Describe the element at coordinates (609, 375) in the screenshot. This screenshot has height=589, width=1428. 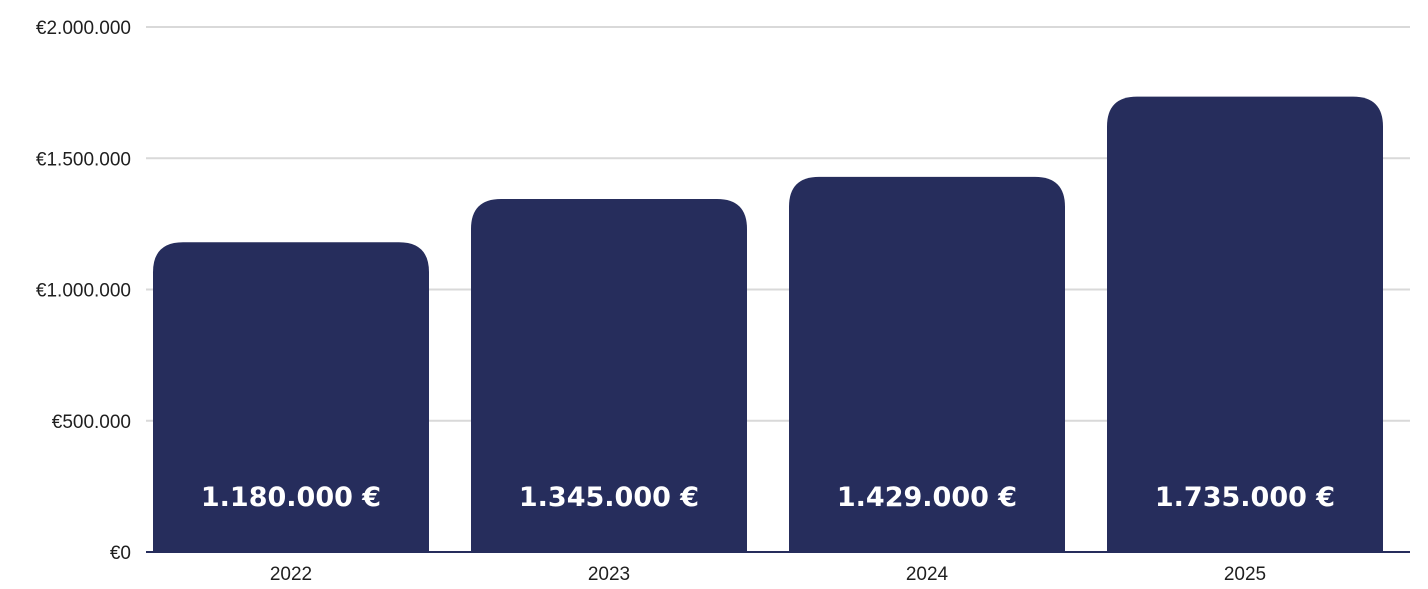
I see `bar-2023` at that location.